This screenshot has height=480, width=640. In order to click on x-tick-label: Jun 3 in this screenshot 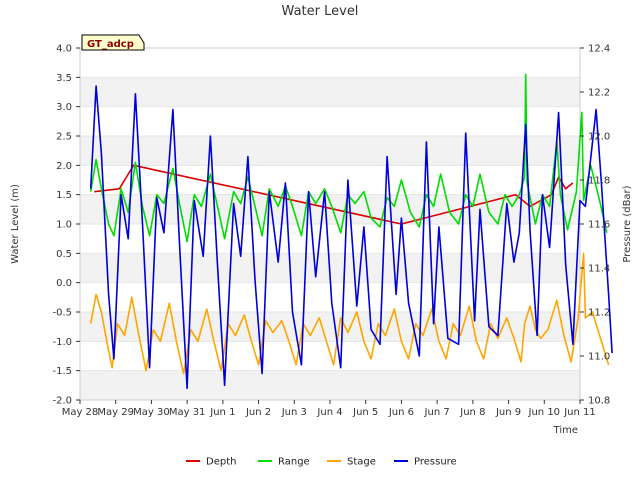, I will do `click(294, 412)`.